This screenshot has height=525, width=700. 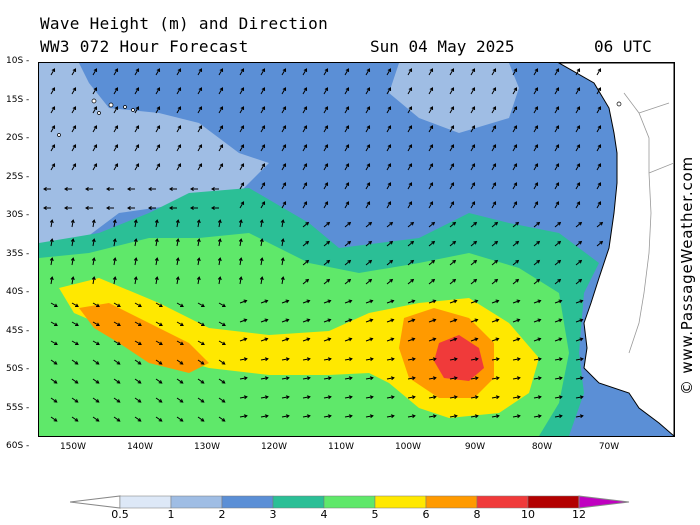 I want to click on scale-label: 2, so click(x=222, y=514).